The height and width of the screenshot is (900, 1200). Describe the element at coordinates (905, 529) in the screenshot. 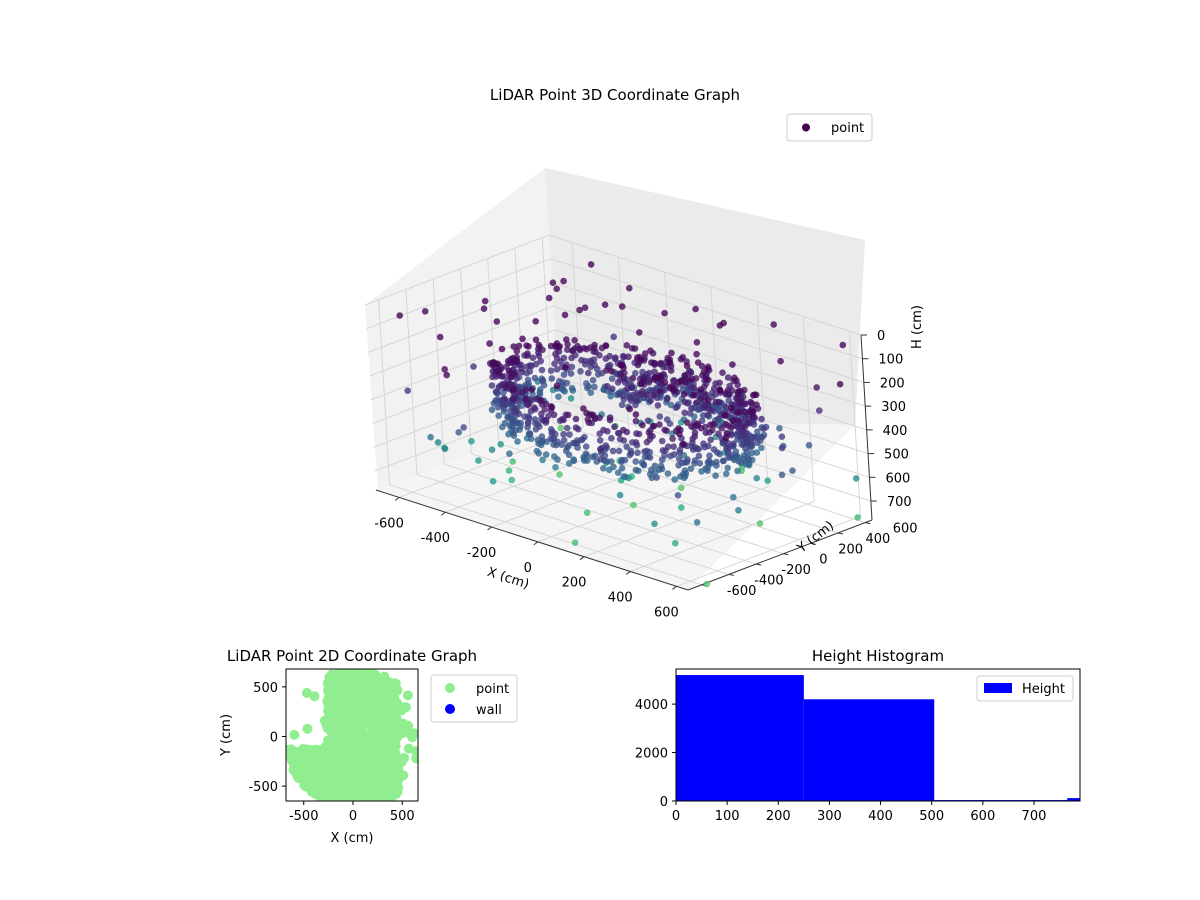

I see `y-tick-label-3d: 600` at that location.